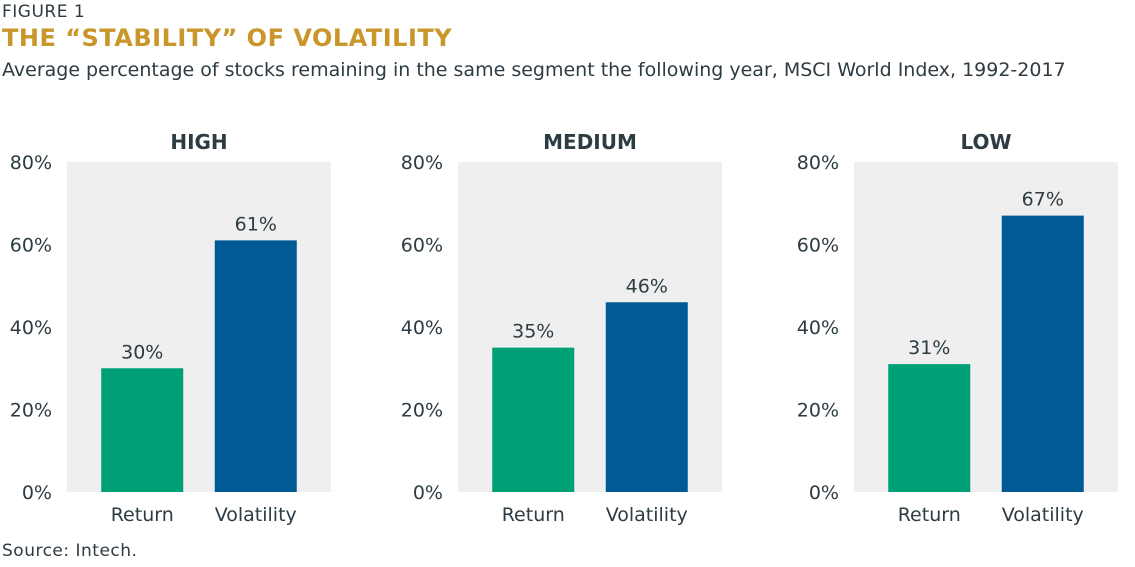 The image size is (1135, 567). I want to click on data-label-high-return: 30%, so click(142, 352).